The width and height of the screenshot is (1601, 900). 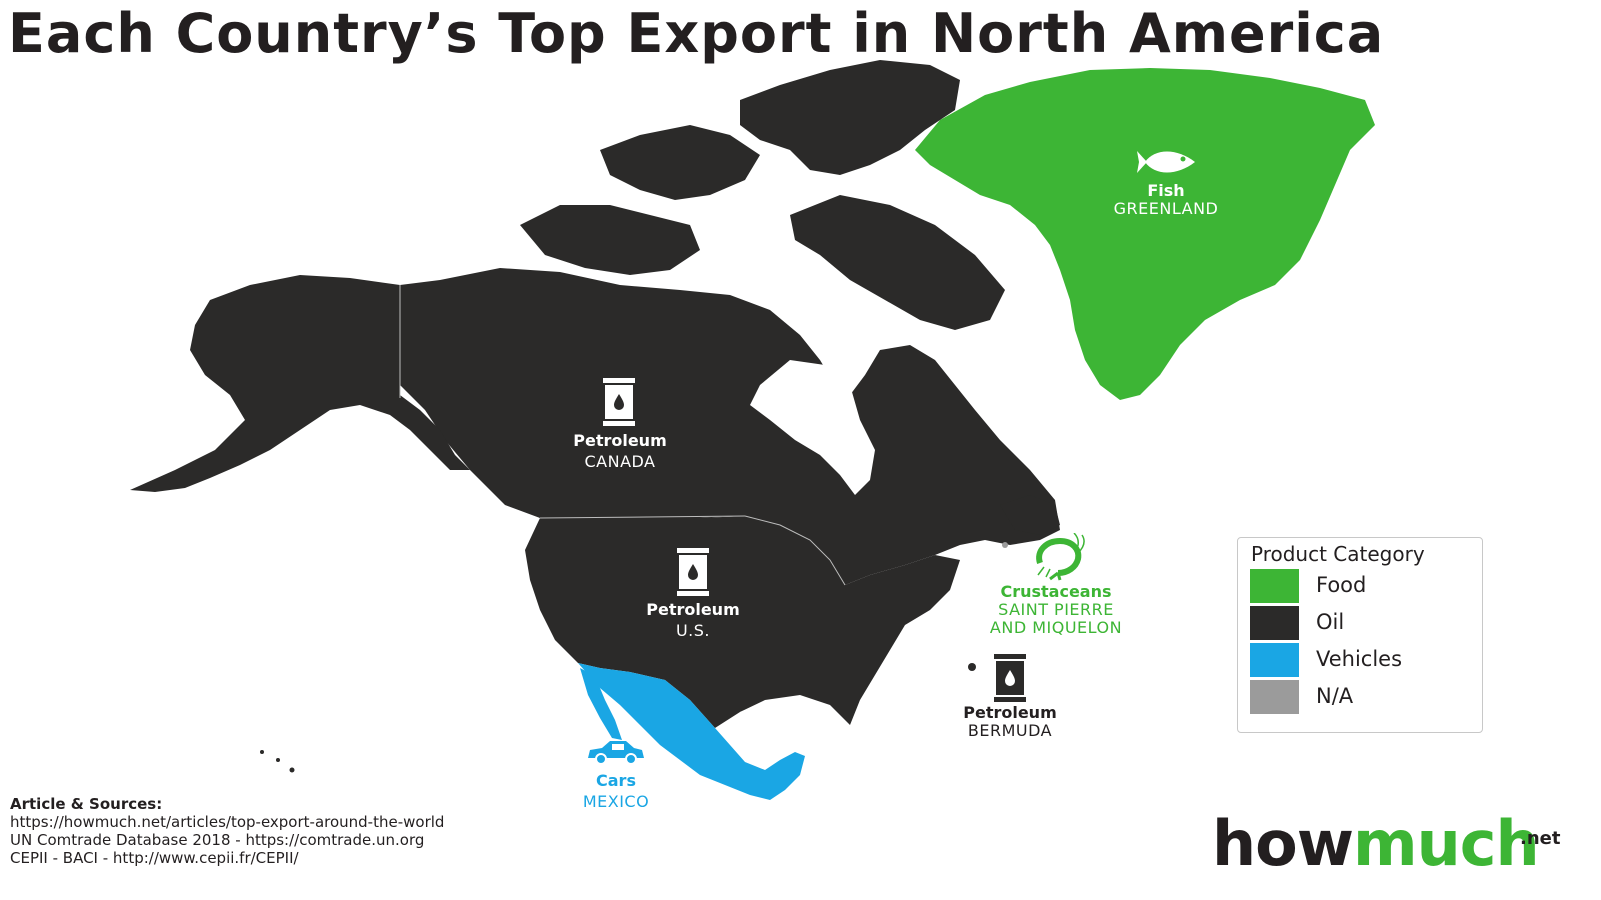 I want to click on greenland-label: Fish GREENLAND, so click(x=1166, y=200).